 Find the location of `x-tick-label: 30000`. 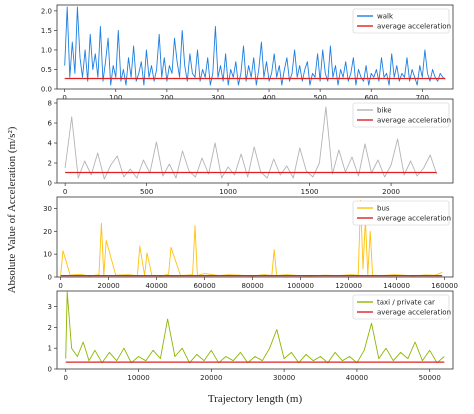

x-tick-label: 30000 is located at coordinates (284, 378).